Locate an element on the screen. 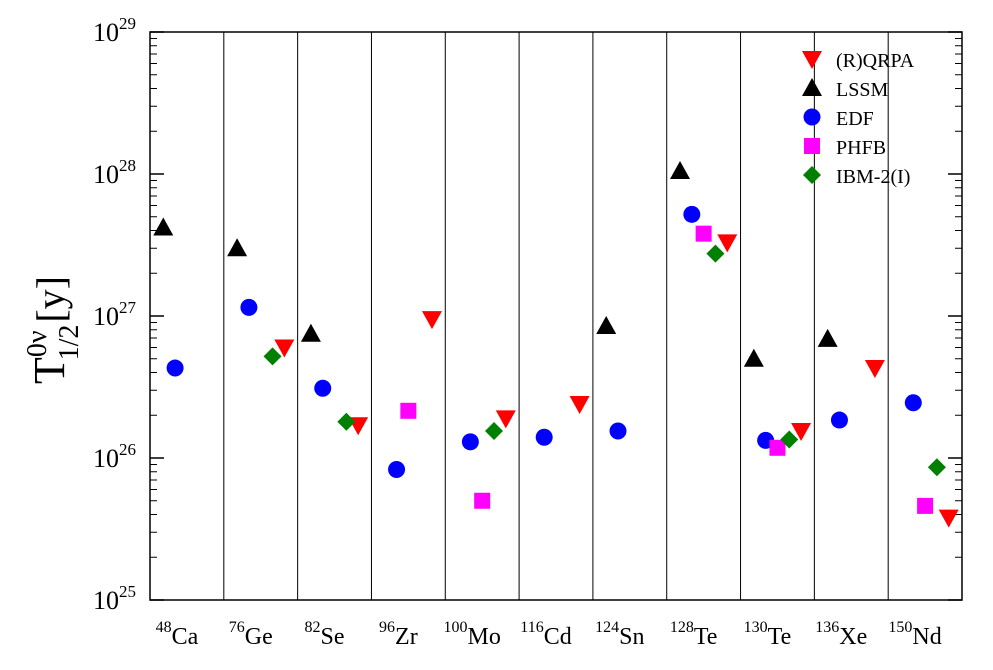 The image size is (993, 670). legend-item: IBM-2(I) is located at coordinates (856, 177).